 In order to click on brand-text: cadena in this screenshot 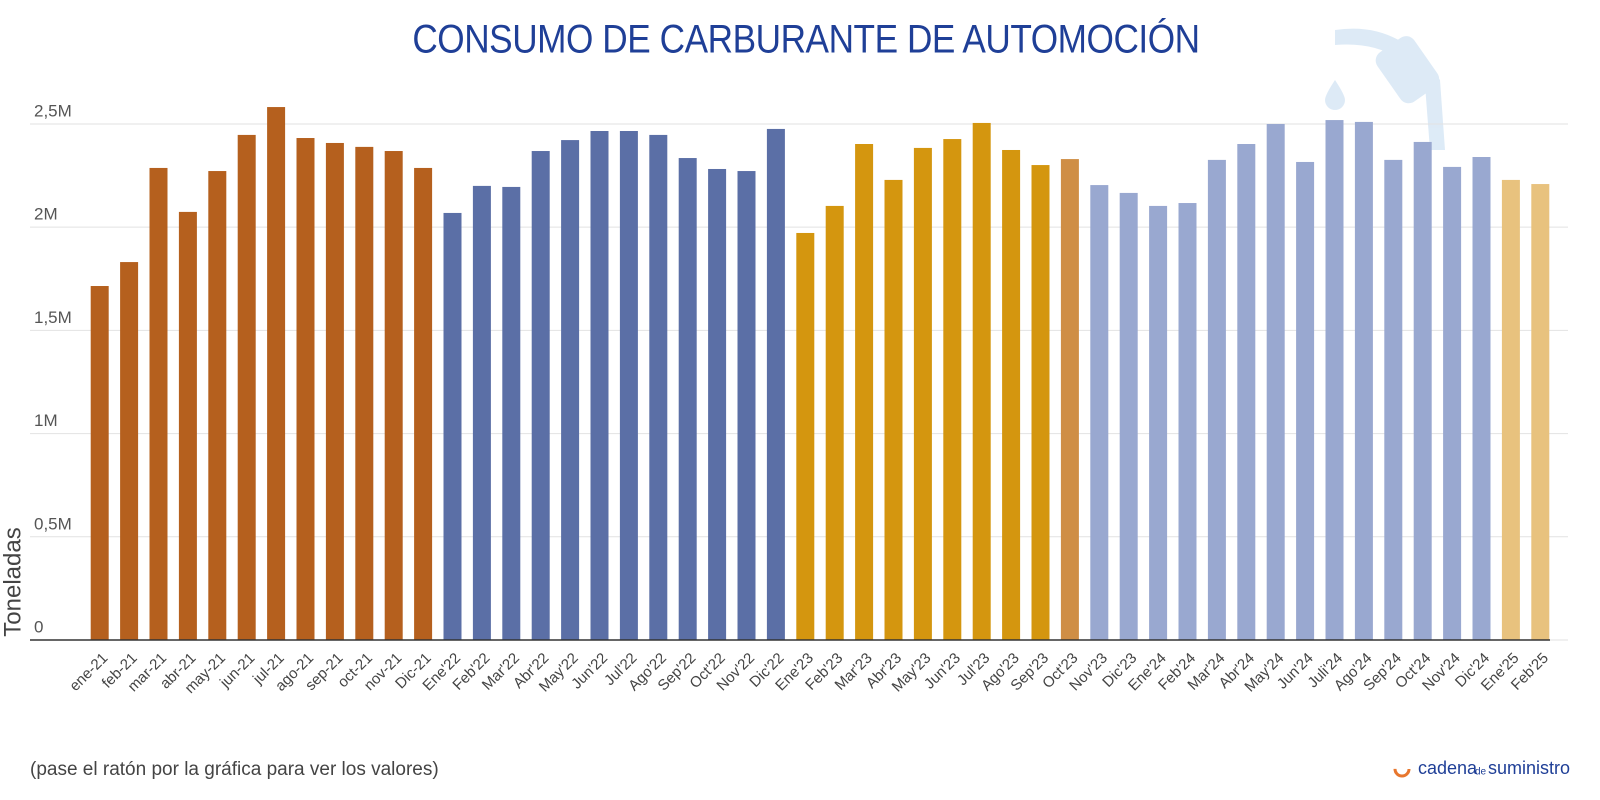, I will do `click(1448, 768)`.